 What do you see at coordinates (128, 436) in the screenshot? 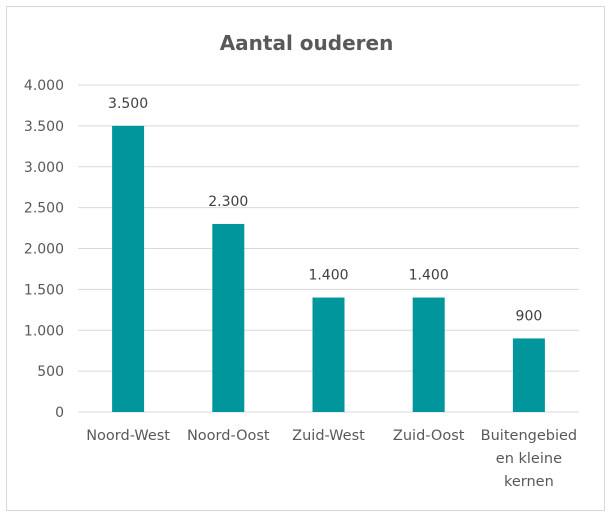
I see `x-tick-label: Noord-West` at bounding box center [128, 436].